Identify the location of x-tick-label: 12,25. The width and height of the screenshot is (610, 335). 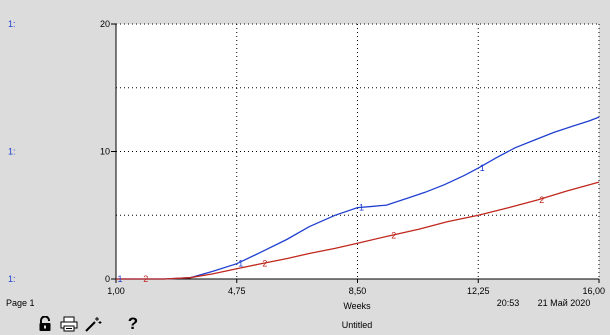
(478, 291).